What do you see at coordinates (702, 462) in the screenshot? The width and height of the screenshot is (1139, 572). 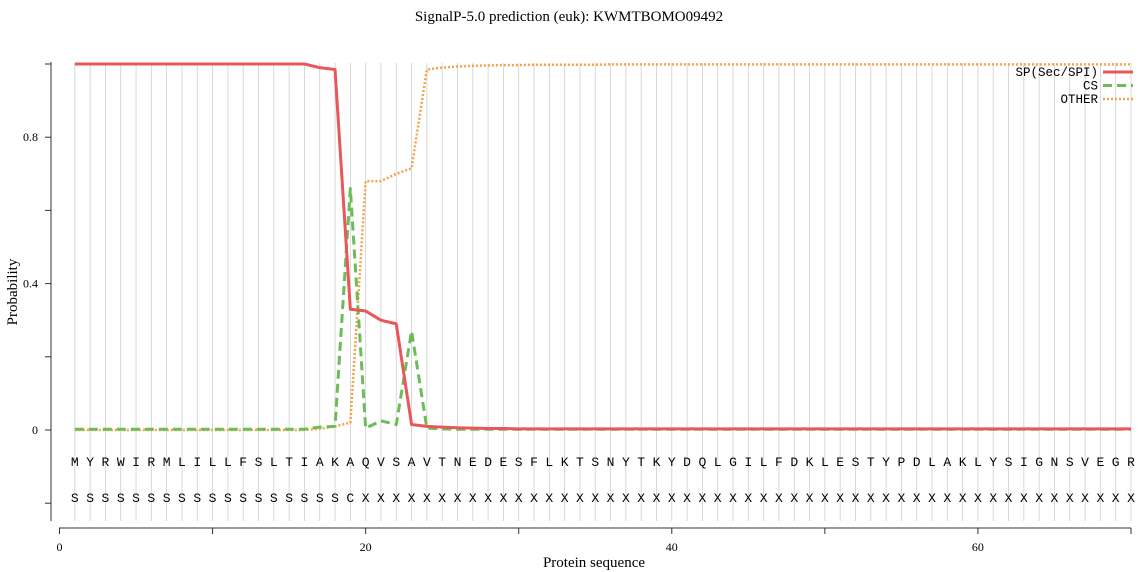 I see `sequence-residue: Q` at bounding box center [702, 462].